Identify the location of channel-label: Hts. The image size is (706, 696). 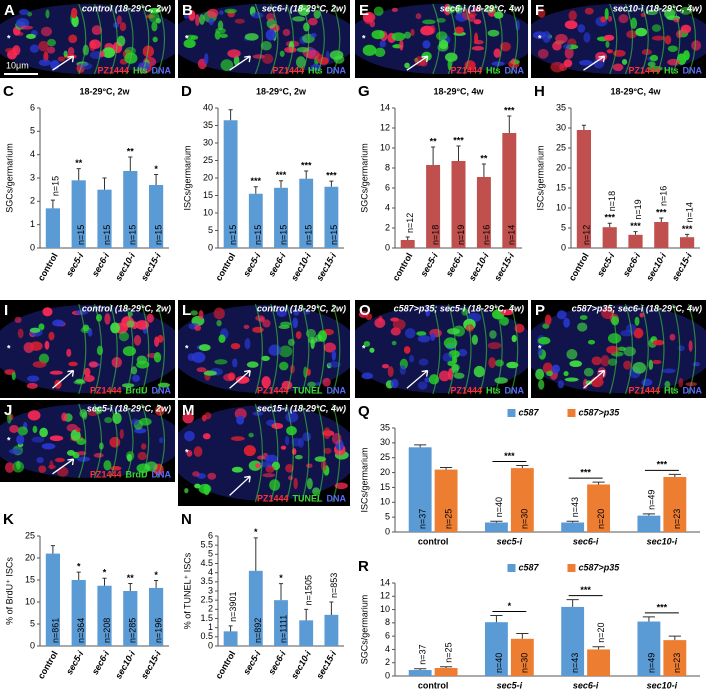
(140, 70).